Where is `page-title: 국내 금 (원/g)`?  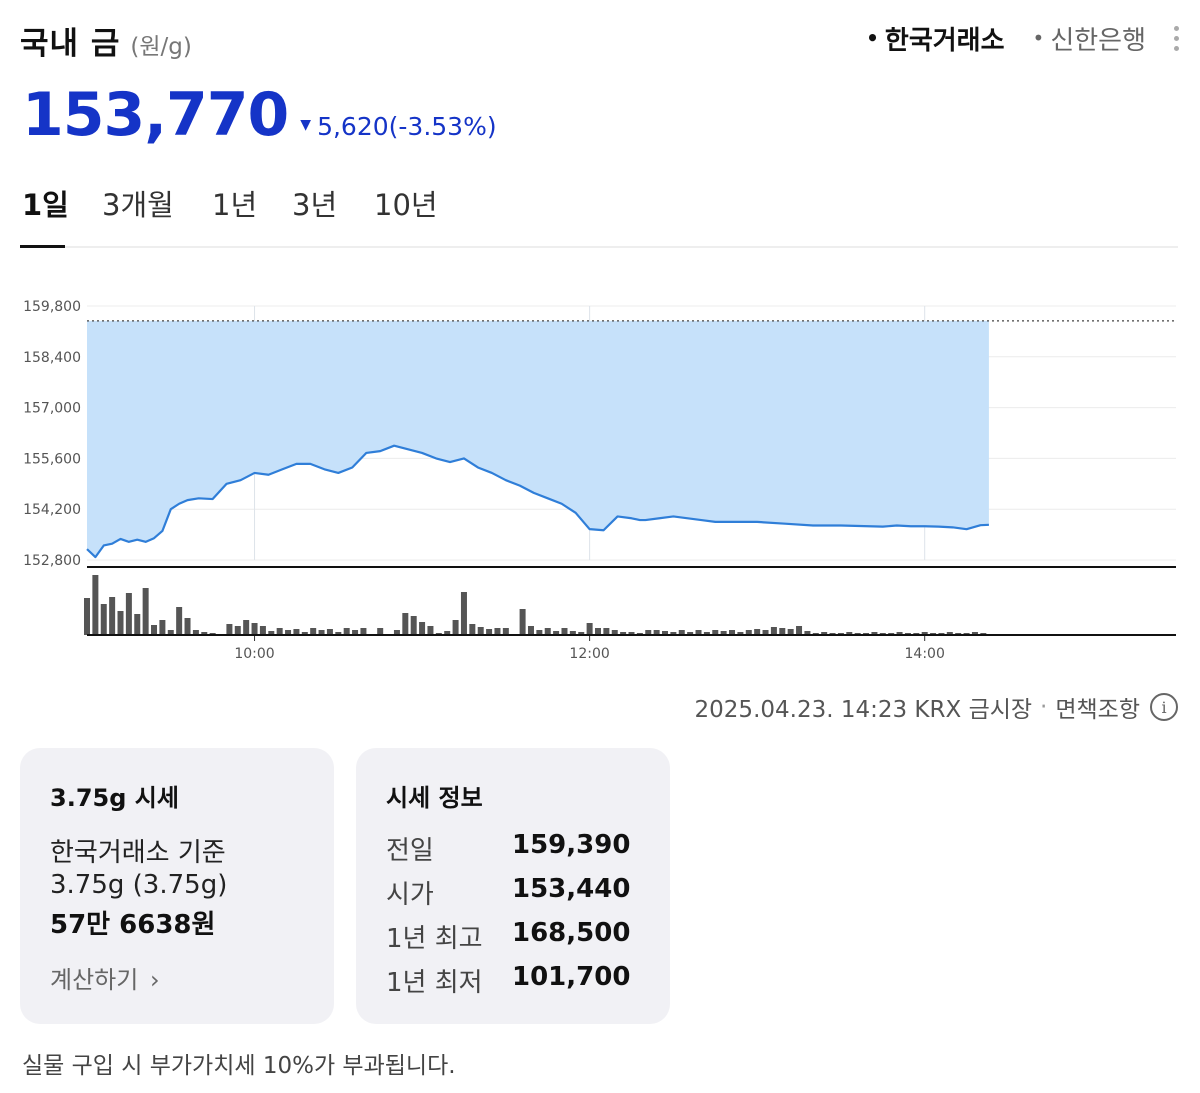
page-title: 국내 금 (원/g) is located at coordinates (106, 40).